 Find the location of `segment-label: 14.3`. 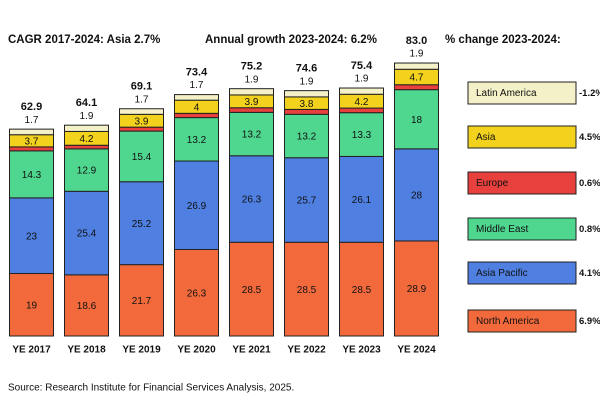

segment-label: 14.3 is located at coordinates (32, 175).